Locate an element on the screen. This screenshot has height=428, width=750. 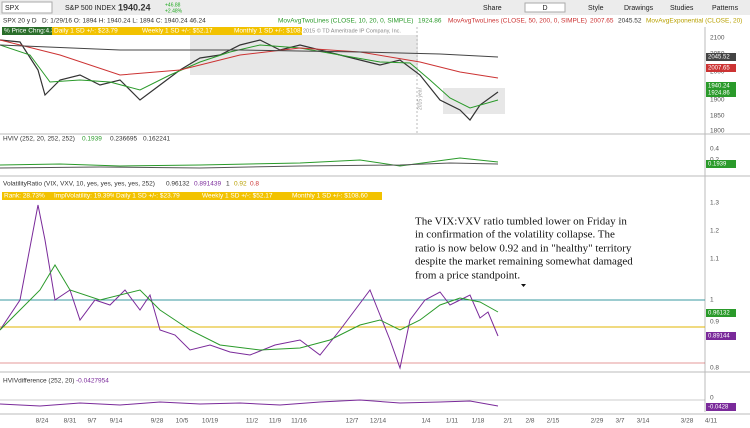
date-label: 9/28 is located at coordinates (157, 421).